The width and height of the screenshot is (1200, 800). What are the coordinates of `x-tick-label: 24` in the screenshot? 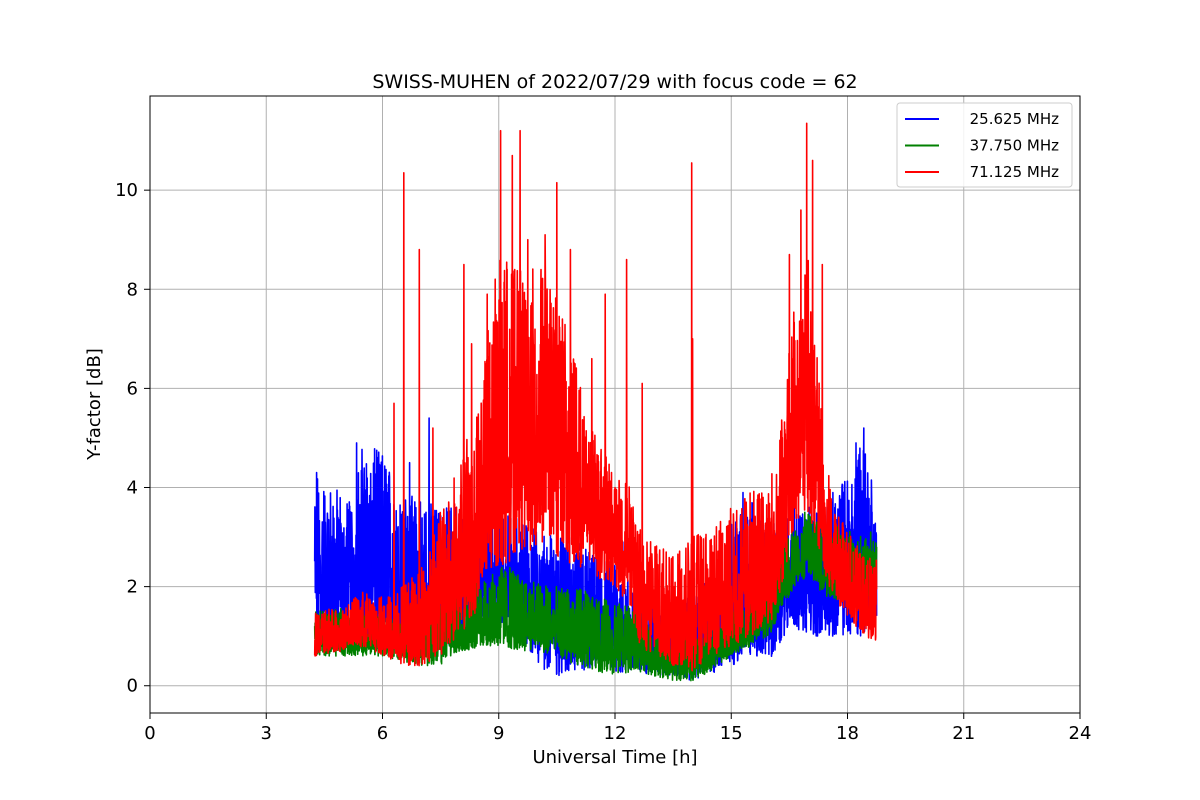 It's located at (1080, 733).